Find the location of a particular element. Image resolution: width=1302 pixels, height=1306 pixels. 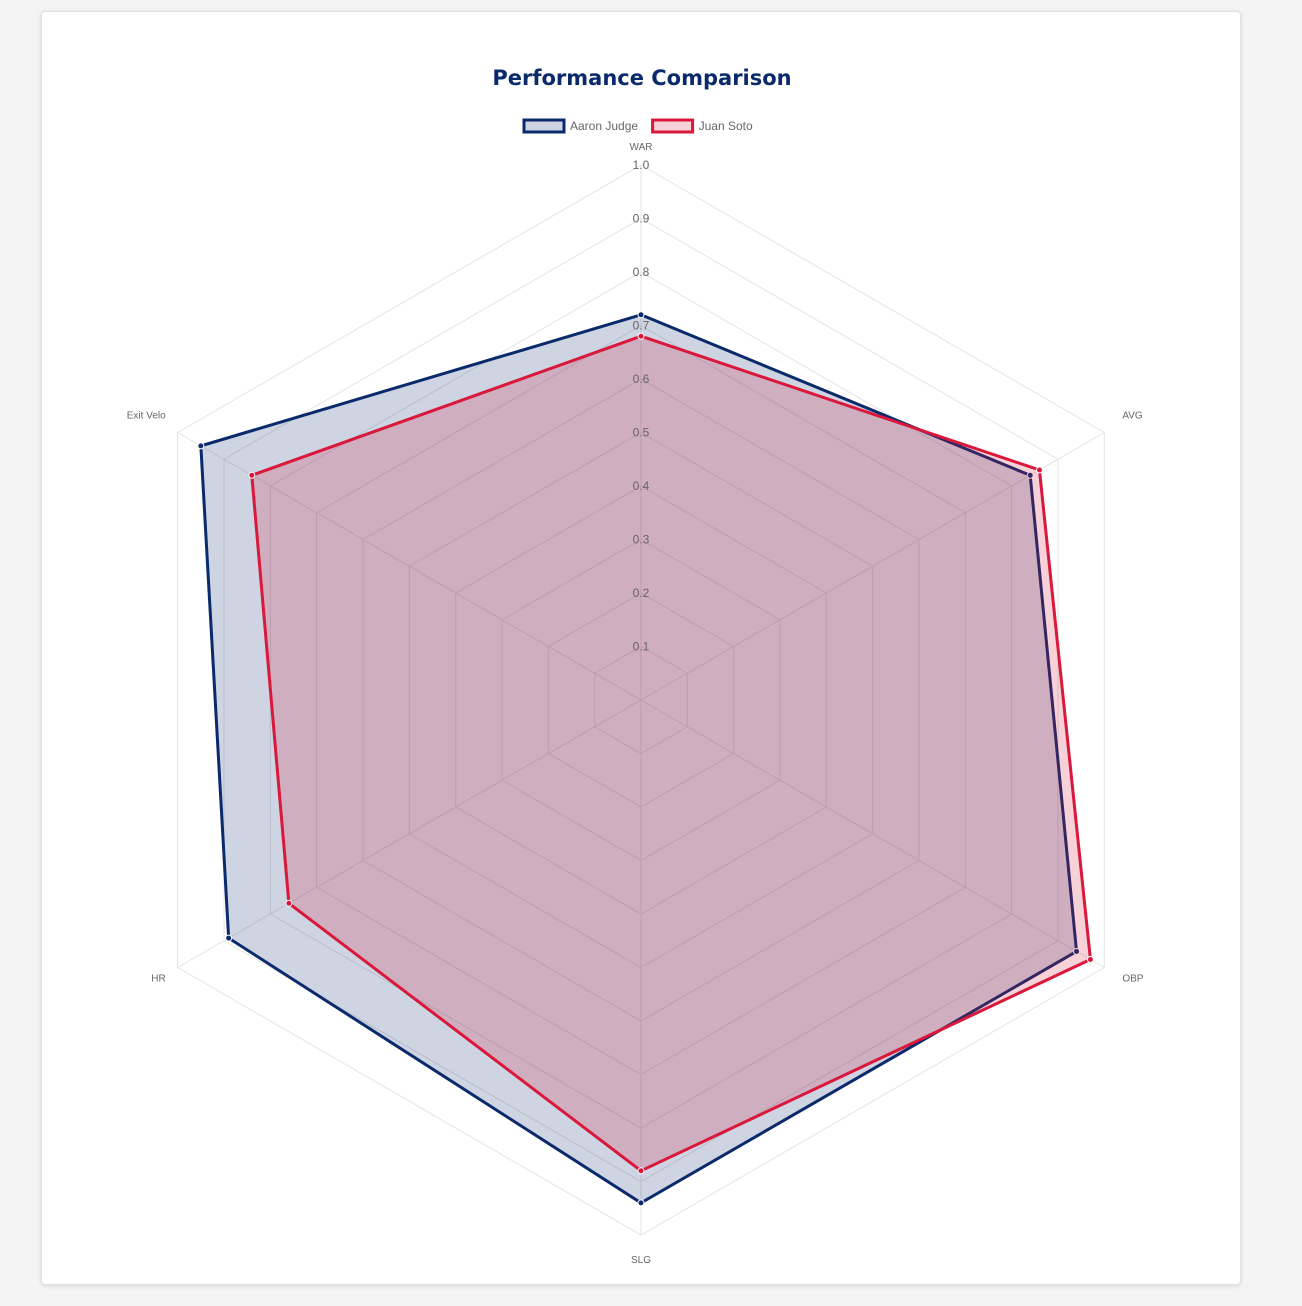

data-point-aaron-judge-hr is located at coordinates (229, 938).